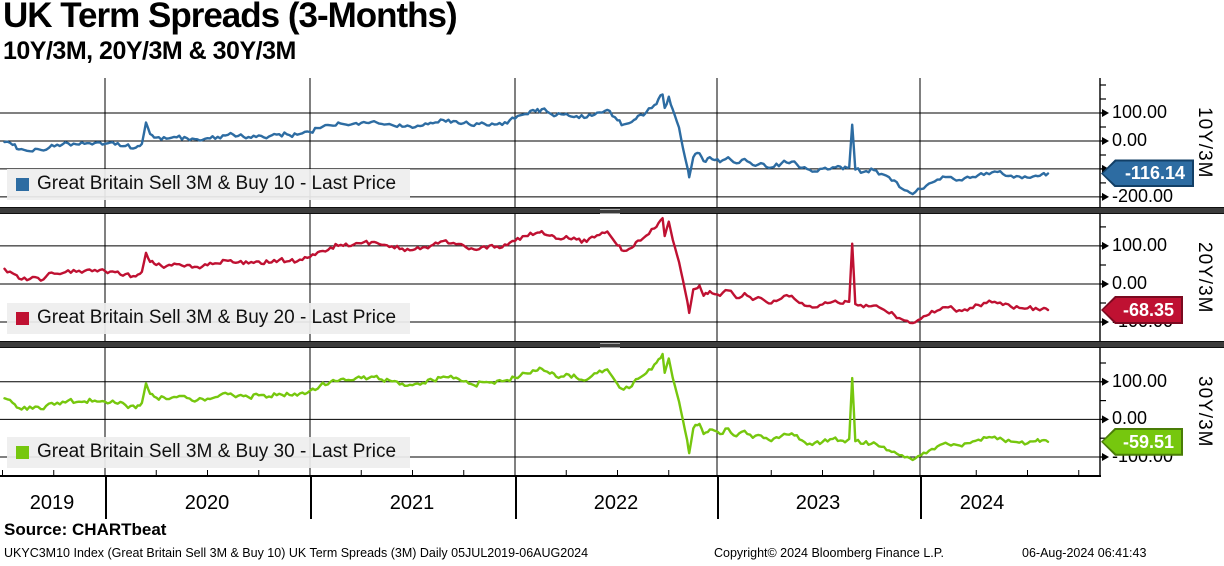 This screenshot has height=566, width=1224. Describe the element at coordinates (1143, 195) in the screenshot. I see `y-tick-label: -200.00` at that location.